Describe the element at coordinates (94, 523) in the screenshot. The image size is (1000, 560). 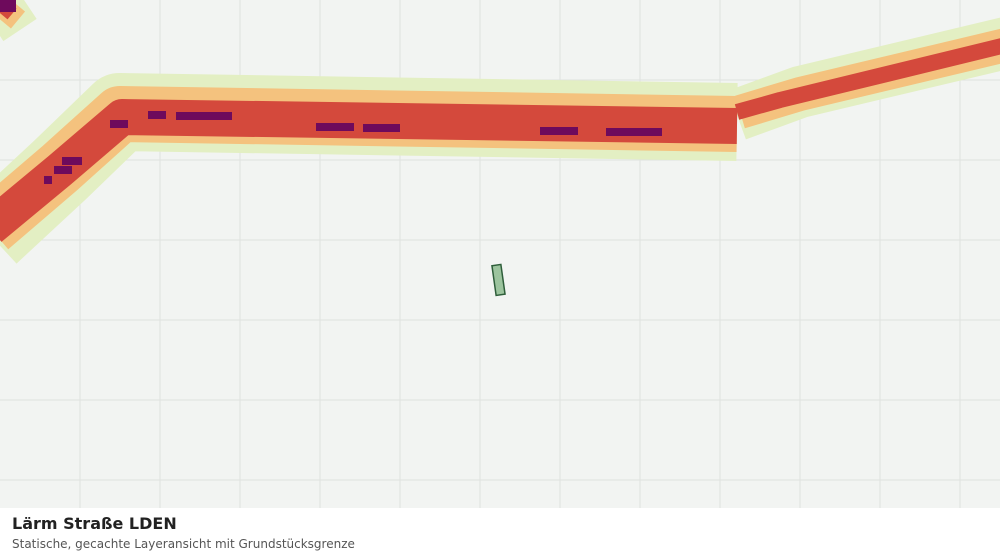
I see `layer-title: Lärm Straße LDEN` at that location.